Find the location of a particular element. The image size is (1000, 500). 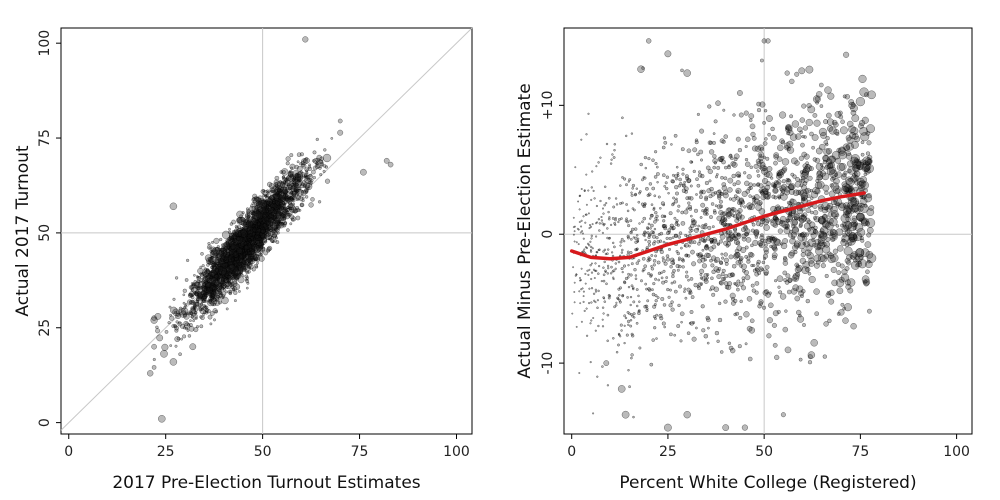

left-x-axis-ticks: 0 25 50 75 100 is located at coordinates (267, 447).